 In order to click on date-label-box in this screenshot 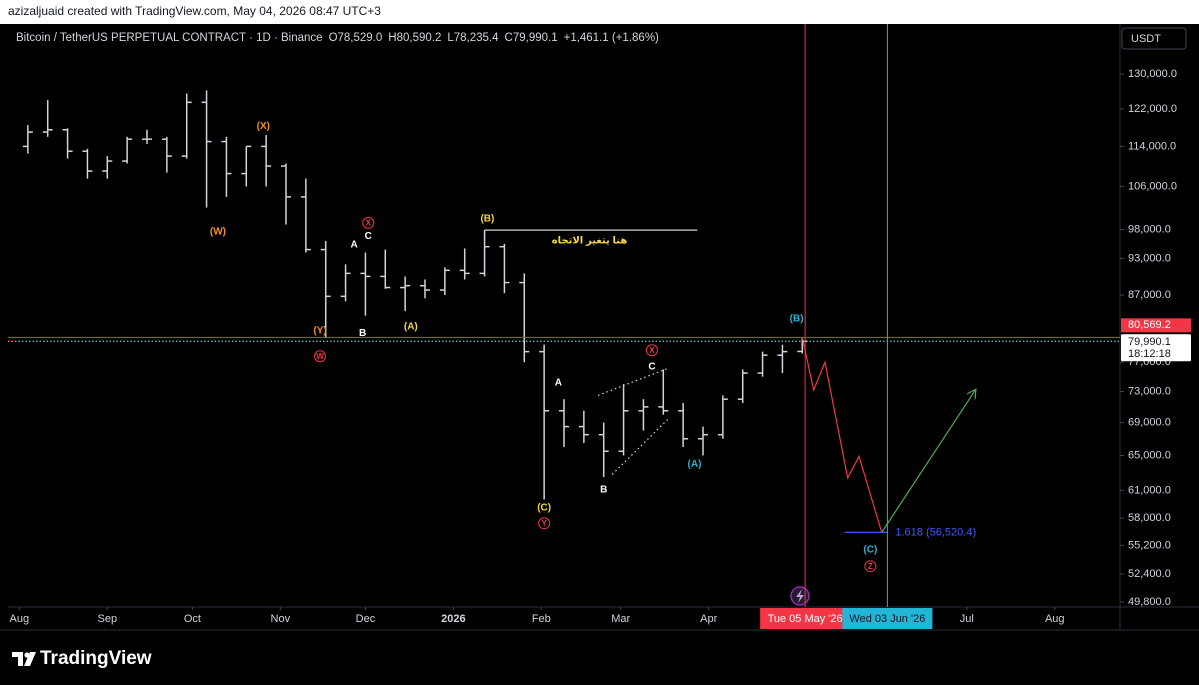, I will do `click(805, 618)`.